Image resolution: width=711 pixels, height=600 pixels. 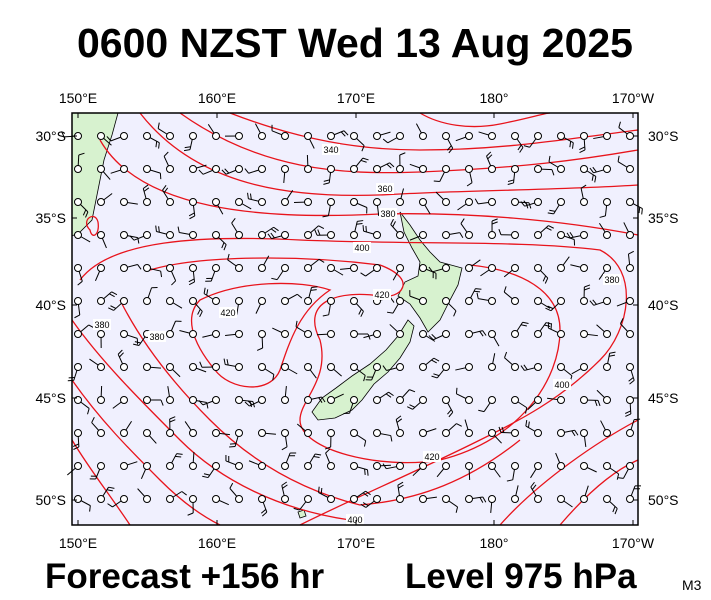 I want to click on contour, so click(x=146, y=452).